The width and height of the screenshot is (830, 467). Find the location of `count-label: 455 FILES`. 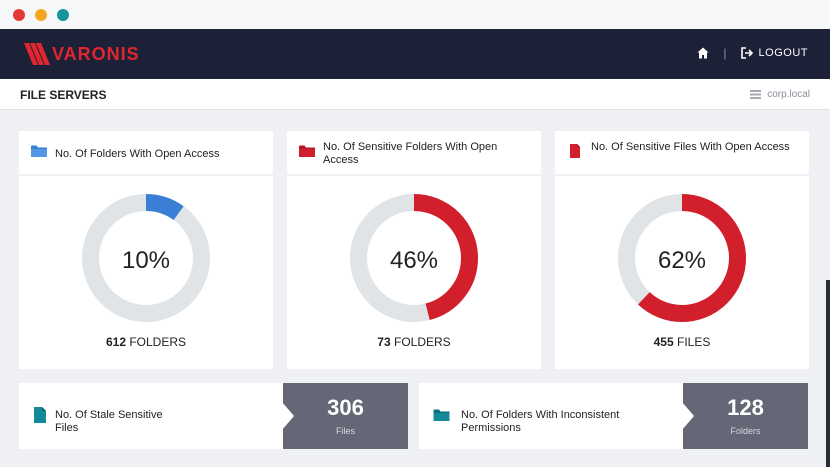

count-label: 455 FILES is located at coordinates (682, 342).